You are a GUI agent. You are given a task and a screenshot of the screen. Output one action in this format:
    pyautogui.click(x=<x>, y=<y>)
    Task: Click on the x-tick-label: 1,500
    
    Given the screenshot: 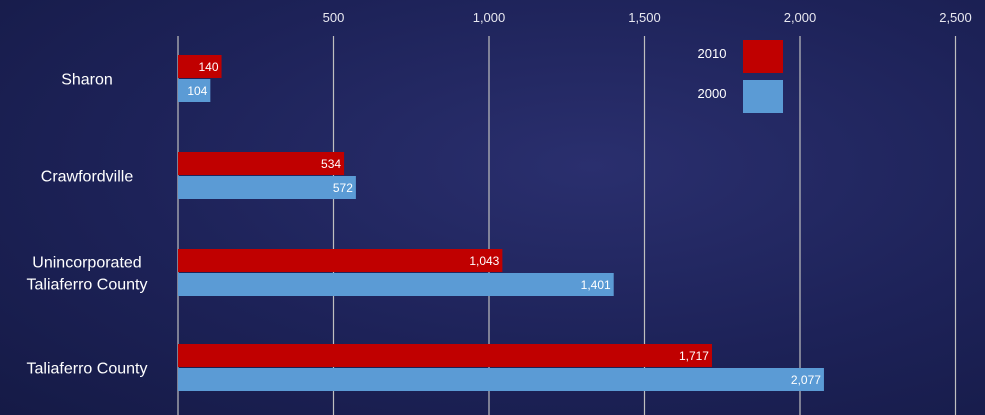 What is the action you would take?
    pyautogui.click(x=644, y=17)
    